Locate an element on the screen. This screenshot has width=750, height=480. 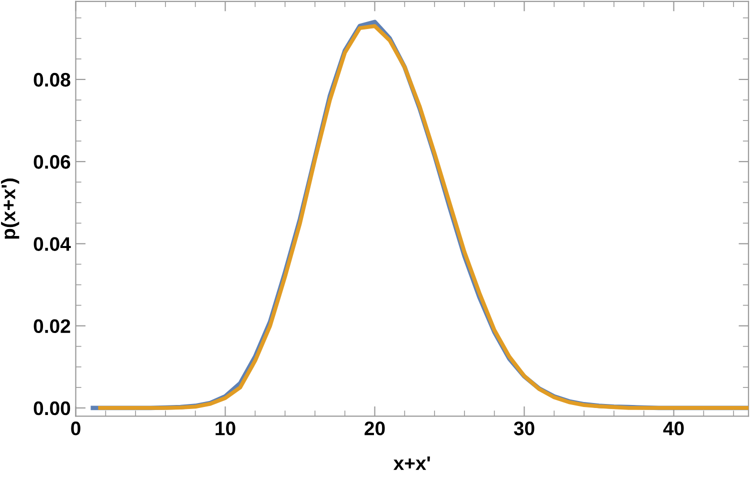
y-tick-label: 0.08 is located at coordinates (52, 79).